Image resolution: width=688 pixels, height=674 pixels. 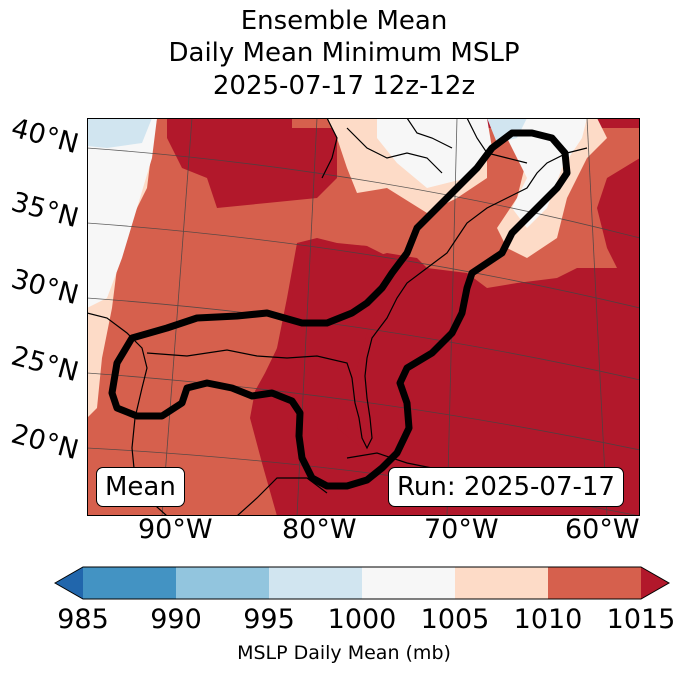 I want to click on lon-label-60: 60°W, so click(x=602, y=529).